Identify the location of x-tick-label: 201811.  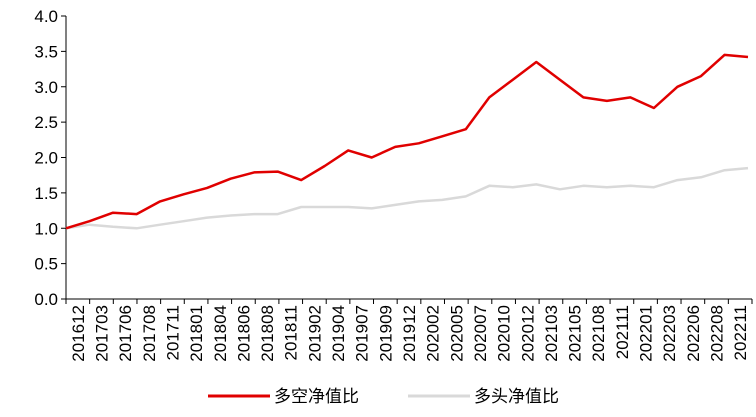
(291, 332).